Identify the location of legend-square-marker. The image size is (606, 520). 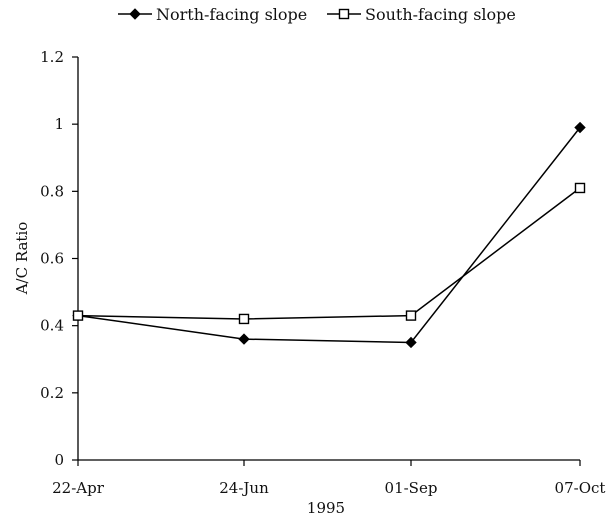
(344, 14).